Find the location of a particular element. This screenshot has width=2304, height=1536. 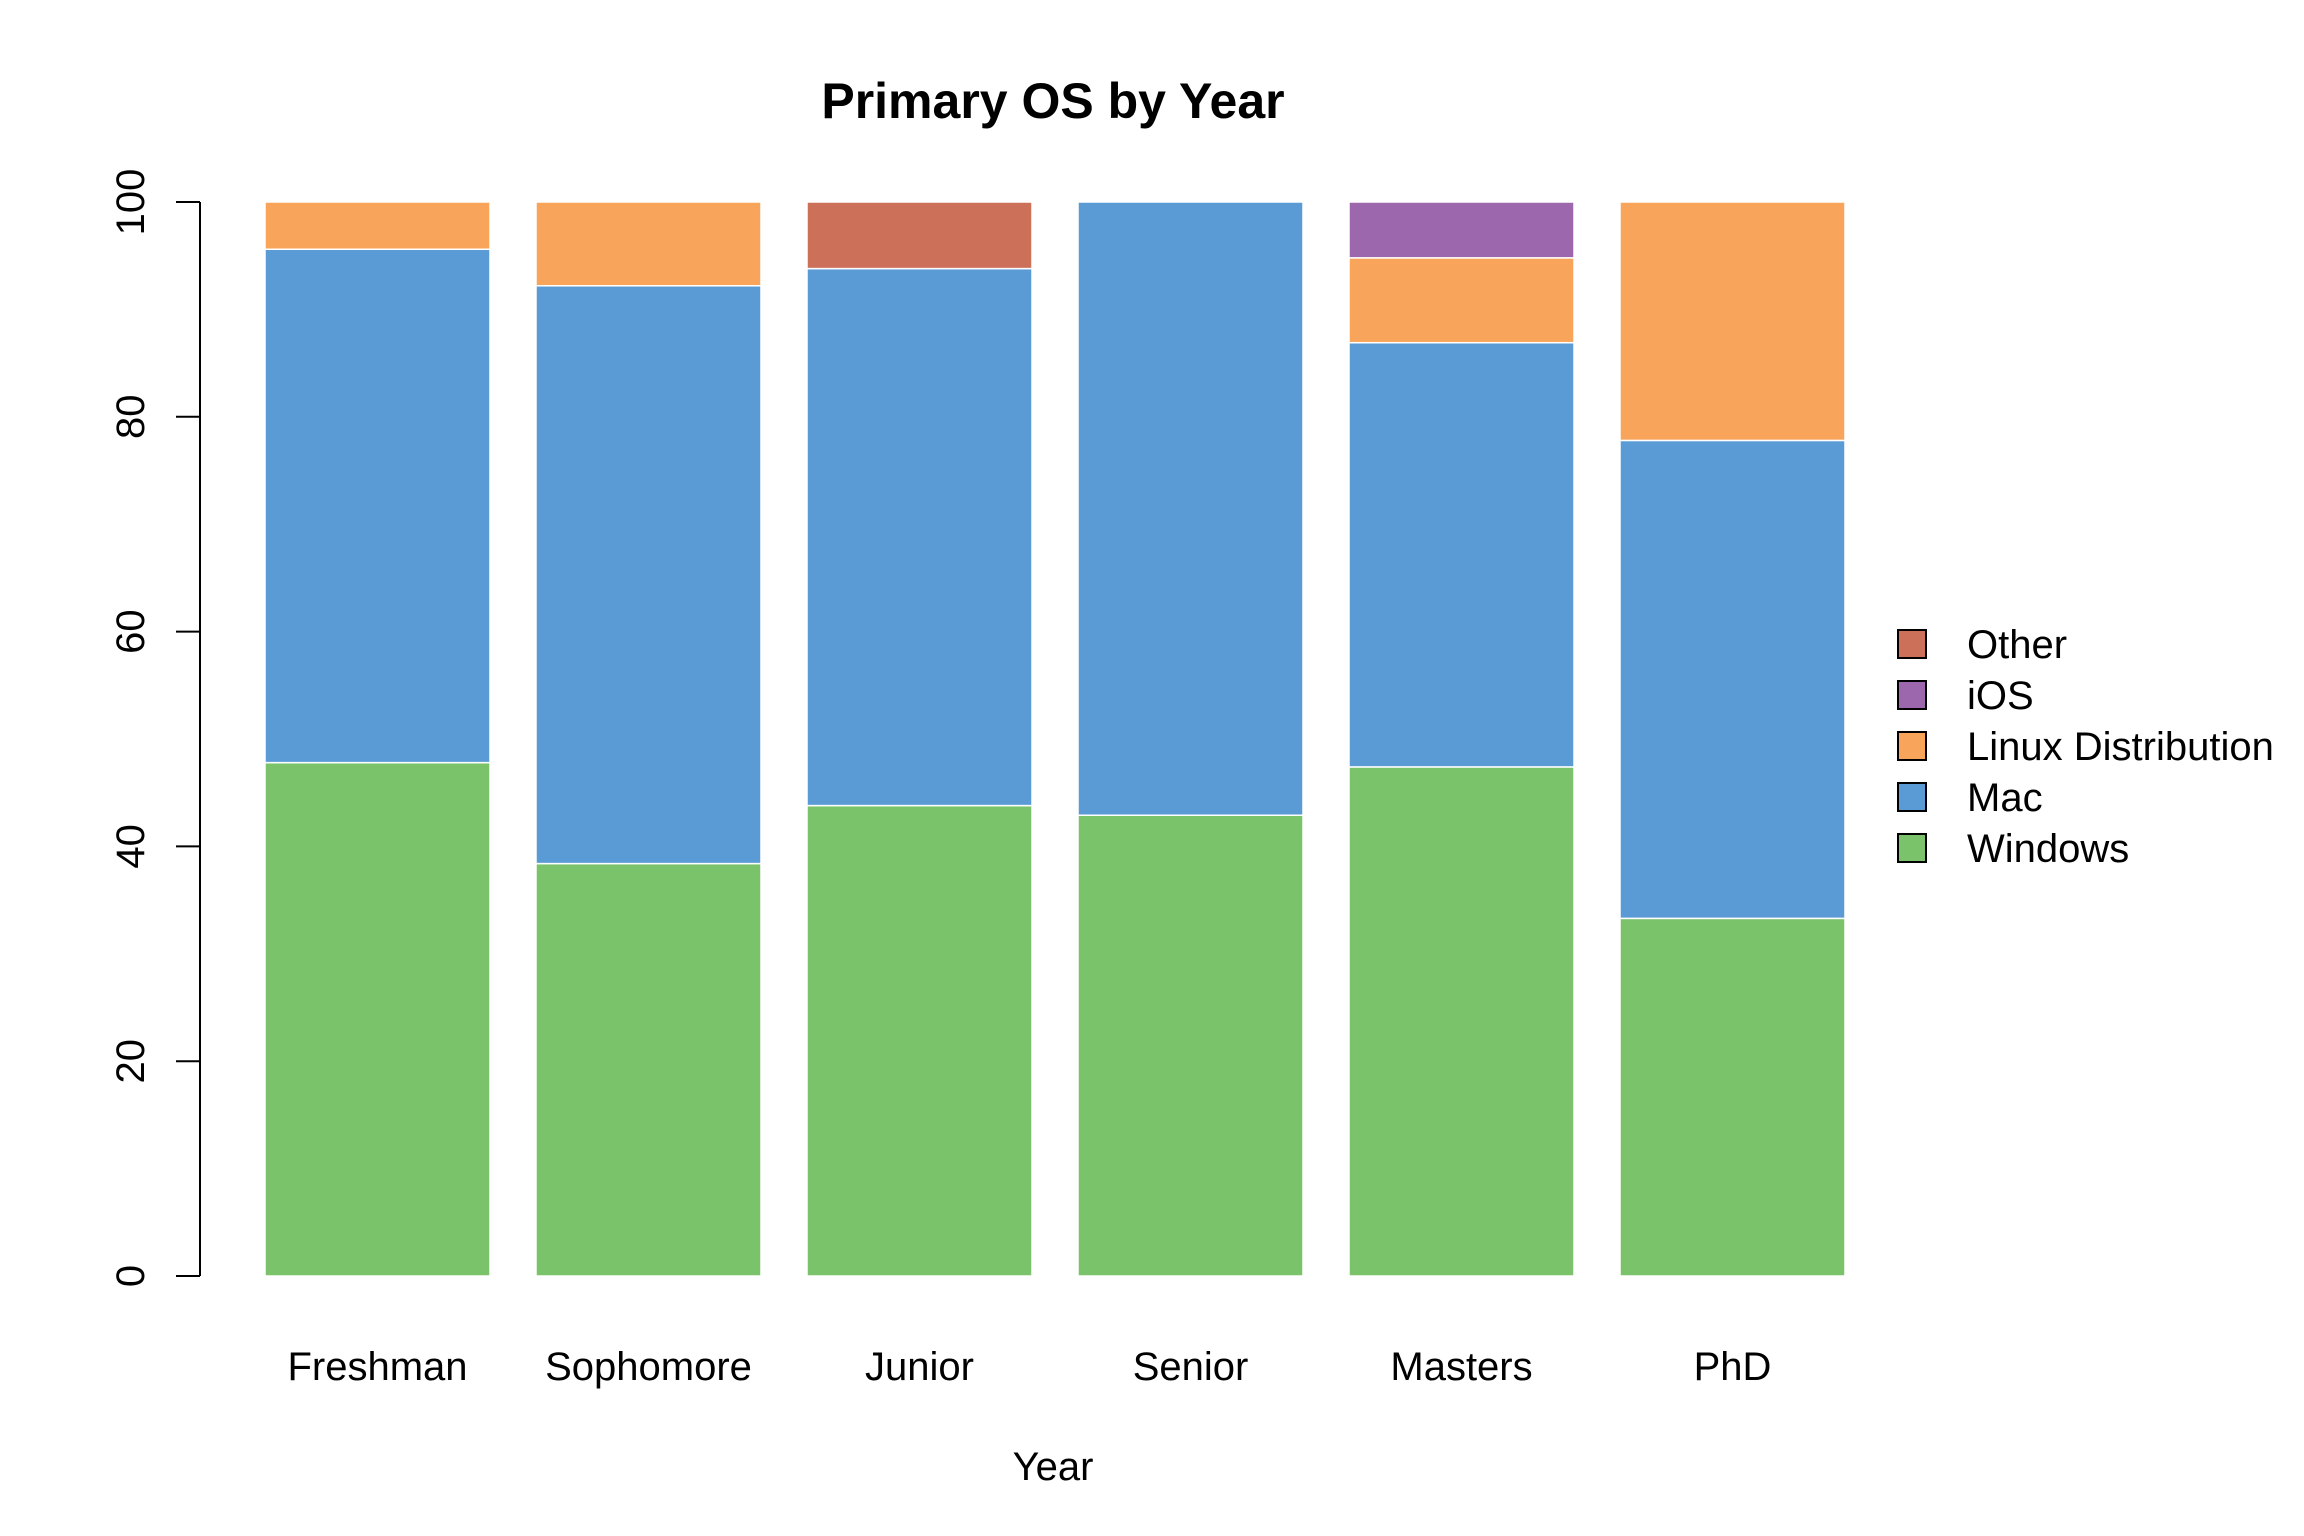

y-tick-label: 20 is located at coordinates (131, 1061).